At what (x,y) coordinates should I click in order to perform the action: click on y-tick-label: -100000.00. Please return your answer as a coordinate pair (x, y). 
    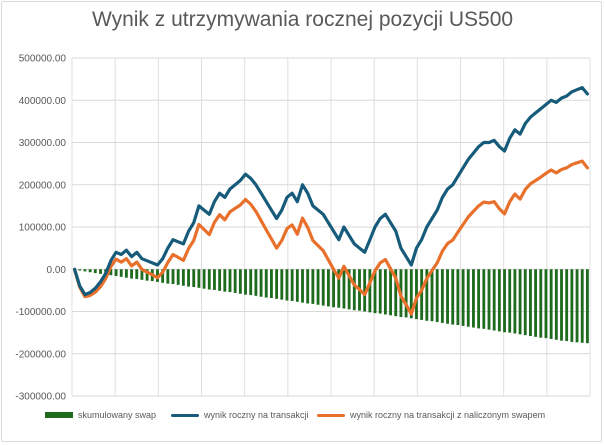
    Looking at the image, I should click on (40, 312).